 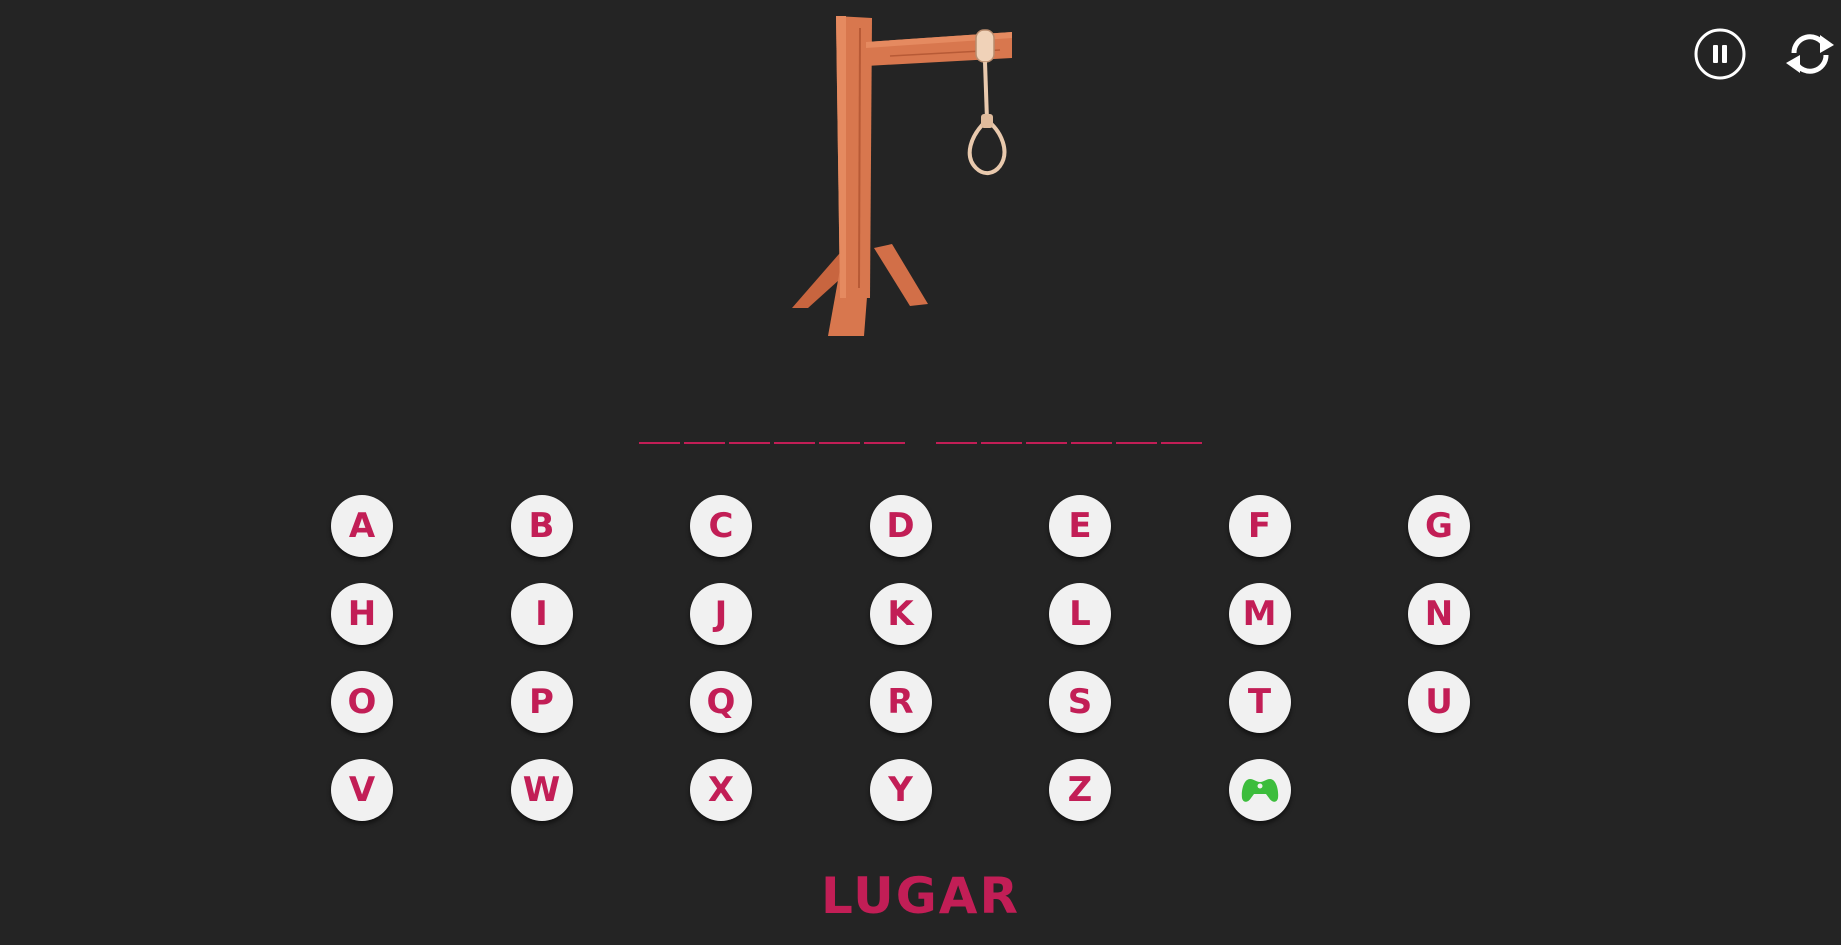 I want to click on letter-key-s: S, so click(x=1080, y=702).